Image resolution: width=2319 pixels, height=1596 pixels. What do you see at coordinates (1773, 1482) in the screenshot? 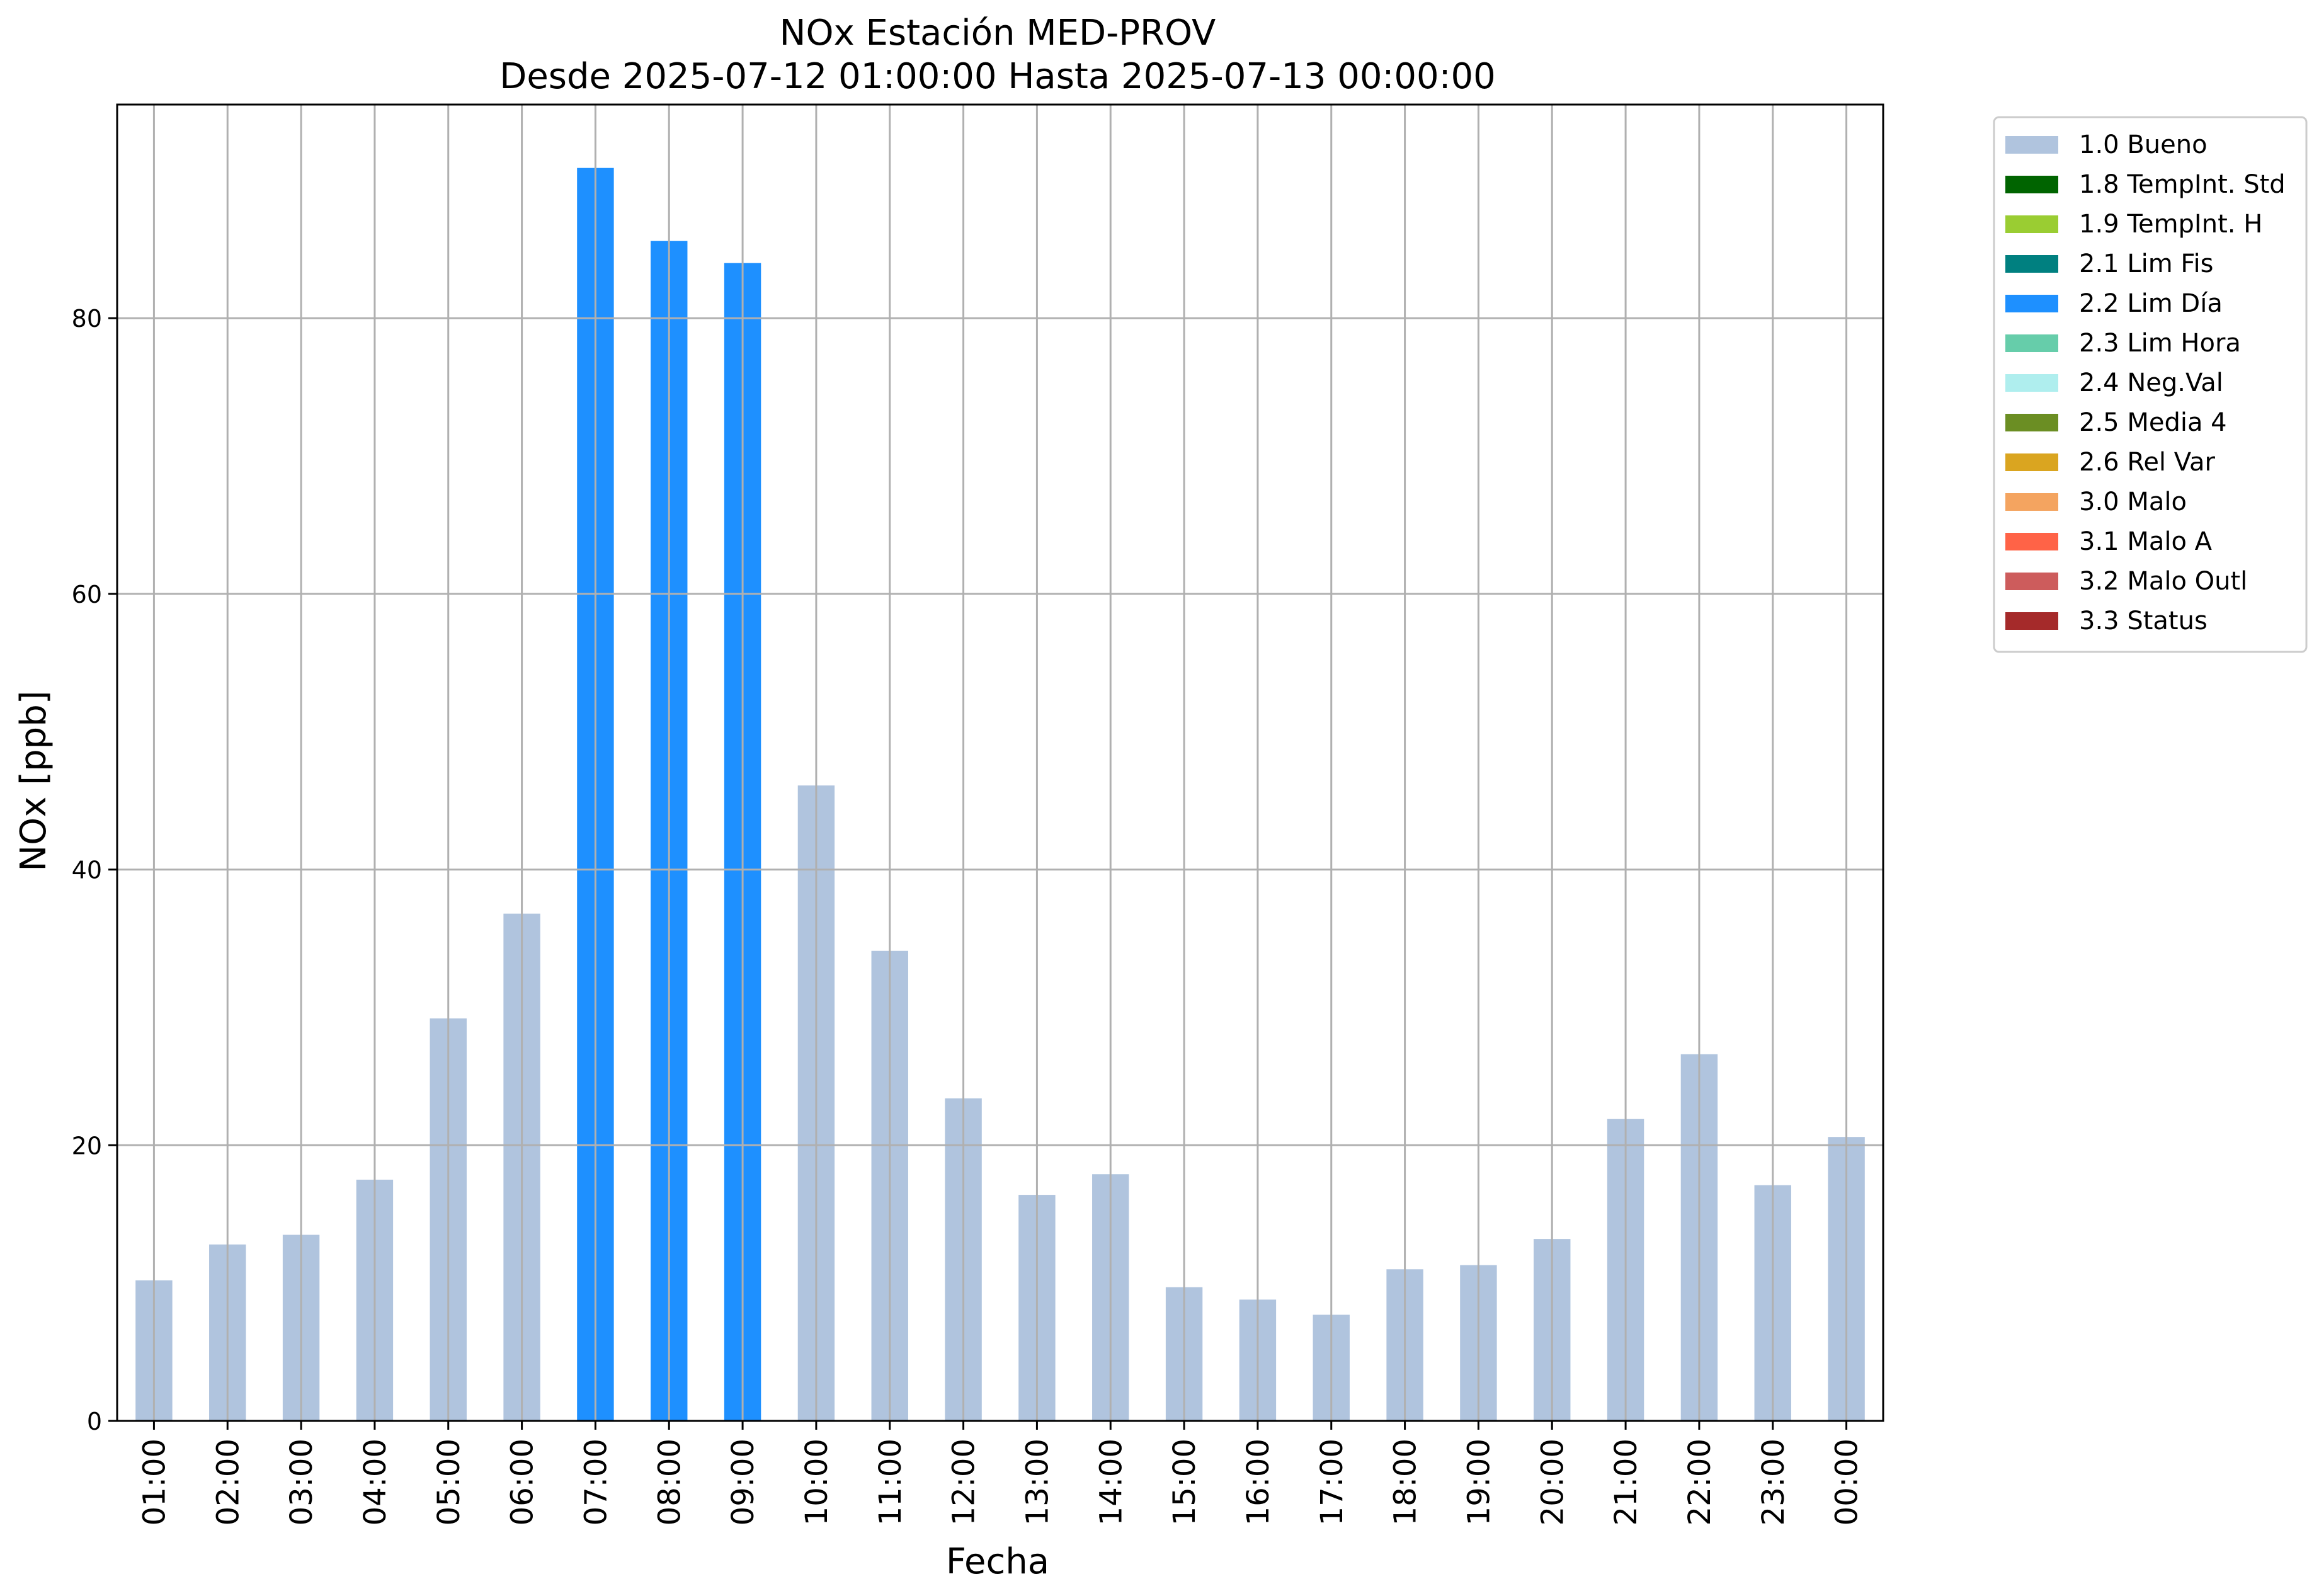
I see `x-tick-label: 23:00` at bounding box center [1773, 1482].